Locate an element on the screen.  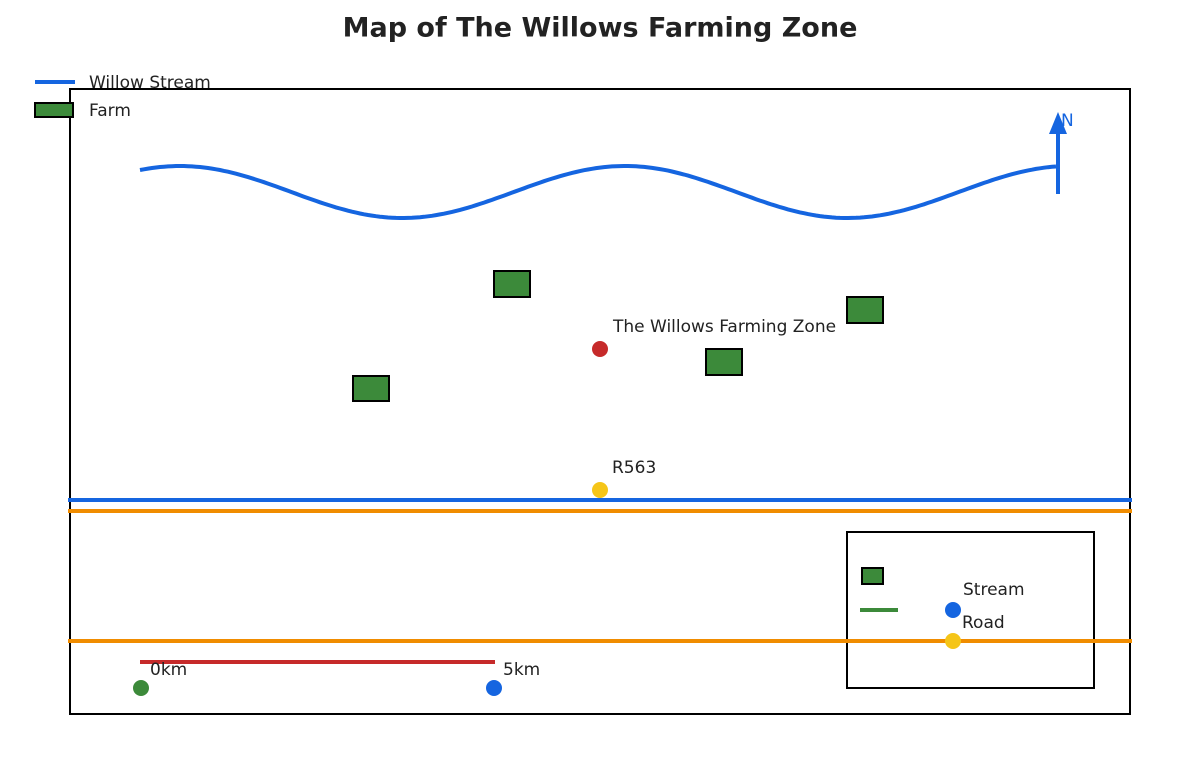
scale-end-marker is located at coordinates (494, 688).